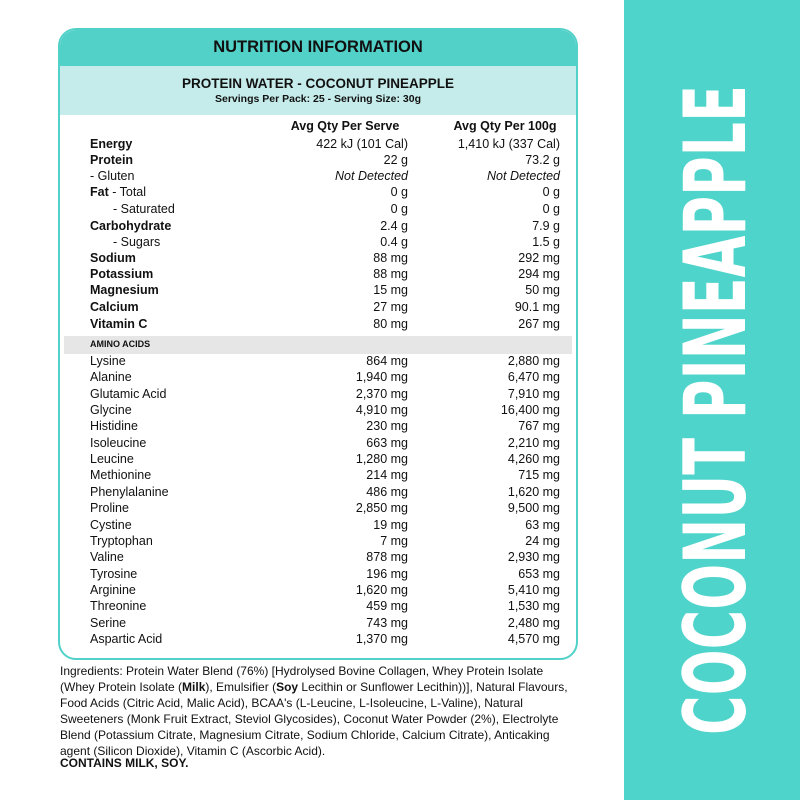 The height and width of the screenshot is (805, 800). I want to click on per-serve: 0.4 g, so click(394, 242).